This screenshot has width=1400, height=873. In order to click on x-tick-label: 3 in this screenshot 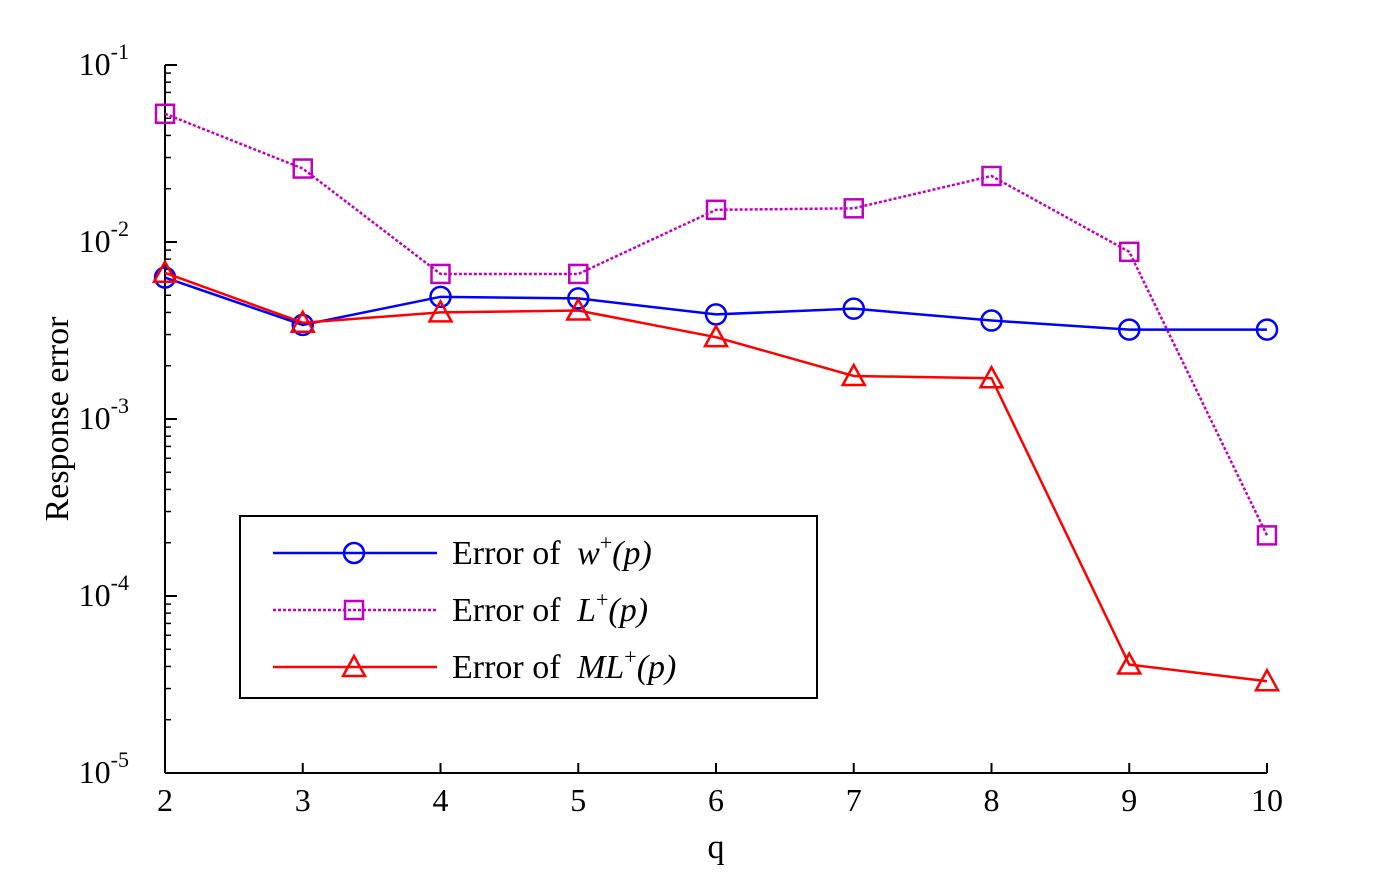, I will do `click(303, 800)`.